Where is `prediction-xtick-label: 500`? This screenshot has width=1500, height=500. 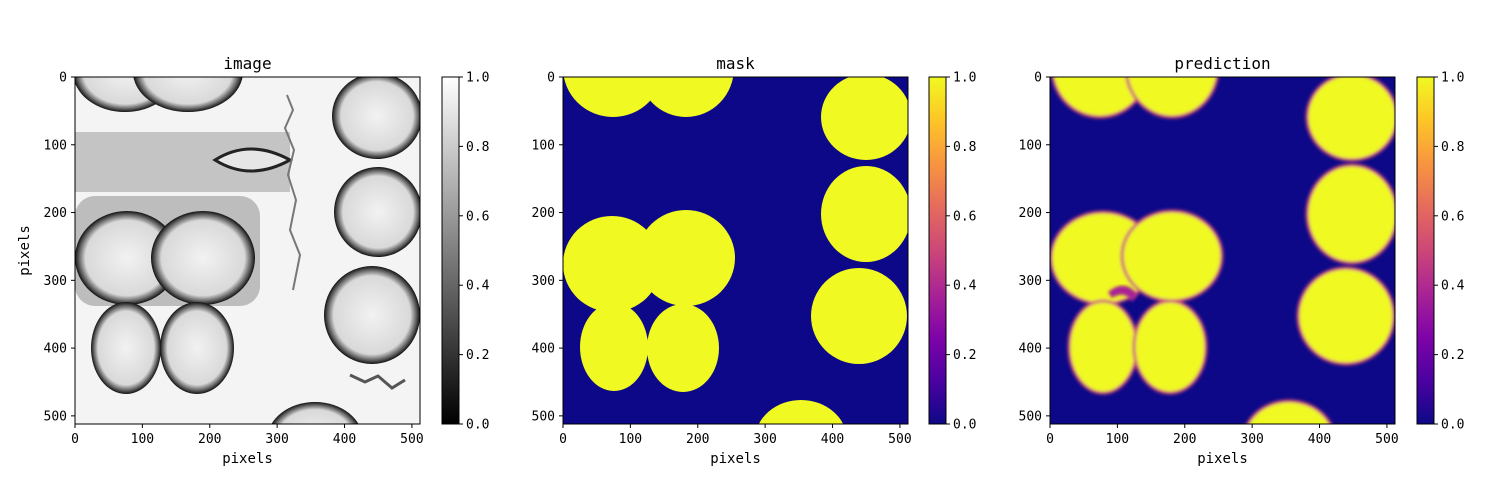 prediction-xtick-label: 500 is located at coordinates (1386, 439).